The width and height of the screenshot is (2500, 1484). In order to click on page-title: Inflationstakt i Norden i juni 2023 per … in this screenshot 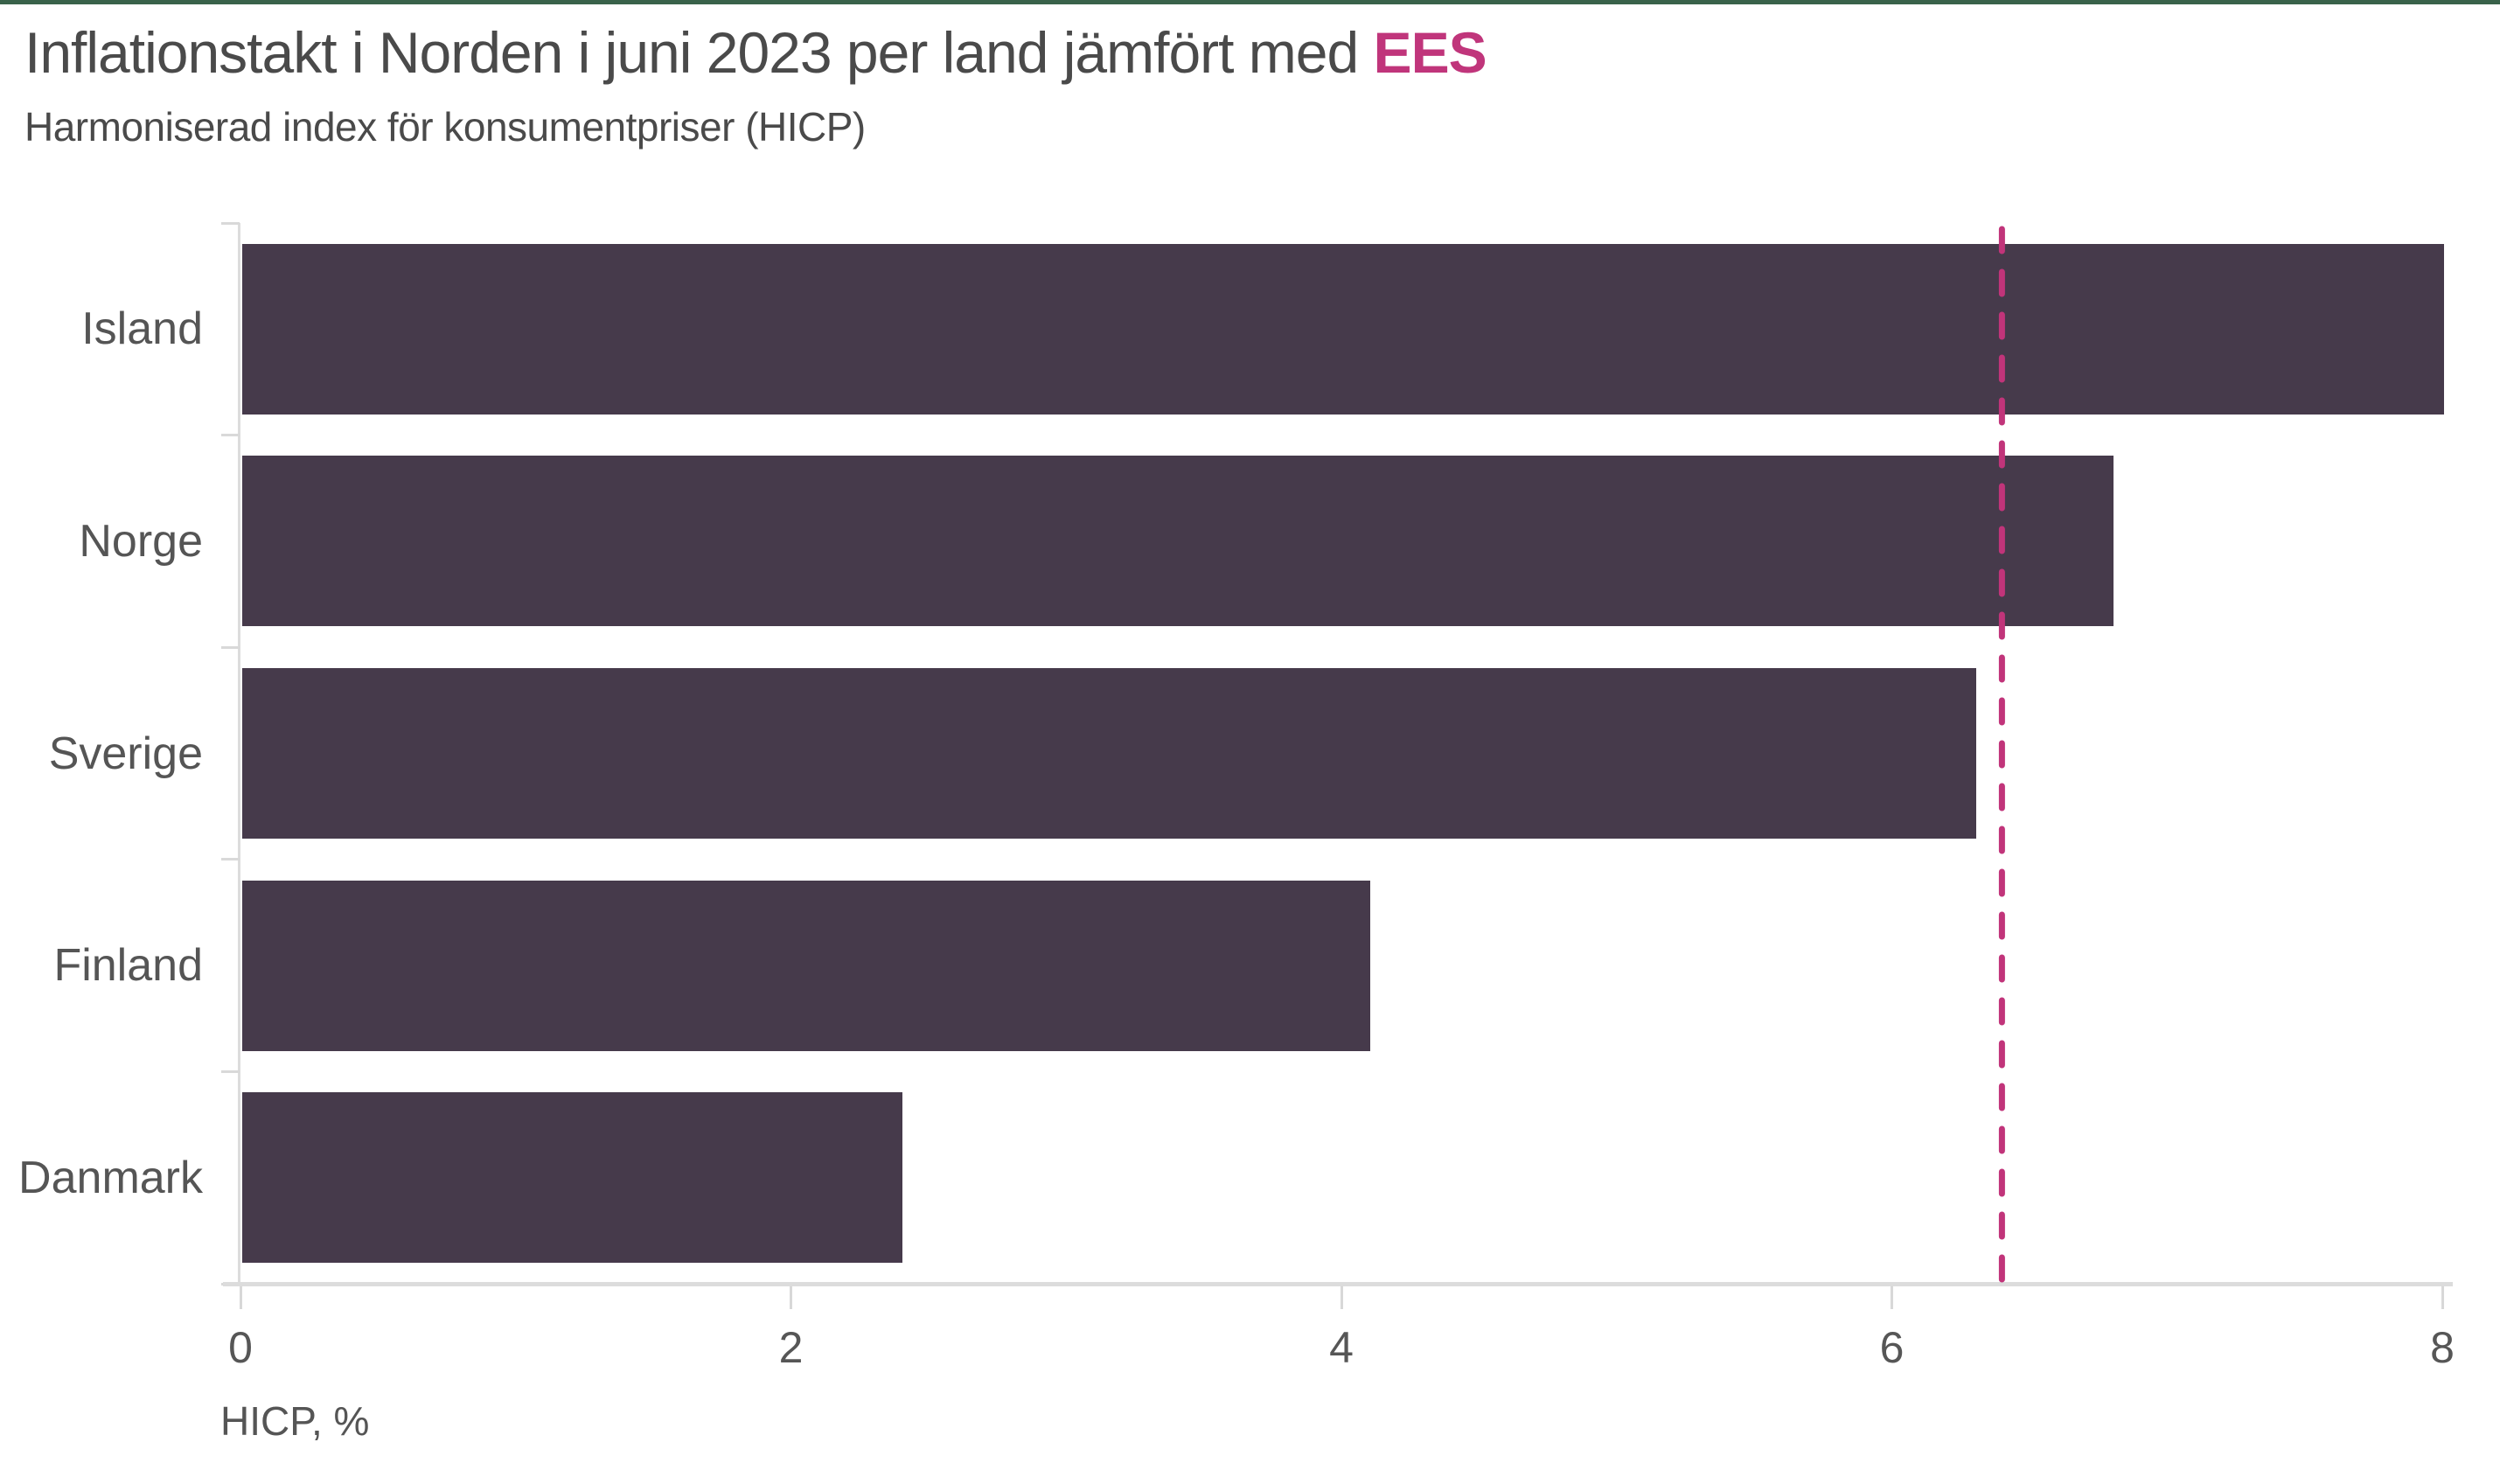, I will do `click(755, 52)`.